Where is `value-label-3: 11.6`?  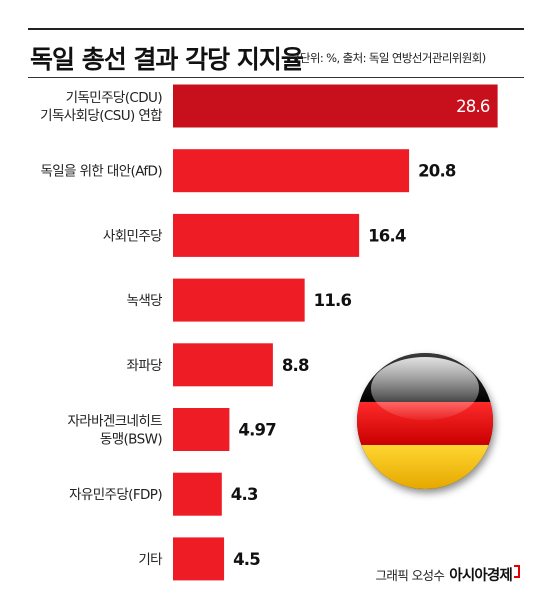
value-label-3: 11.6 is located at coordinates (333, 300).